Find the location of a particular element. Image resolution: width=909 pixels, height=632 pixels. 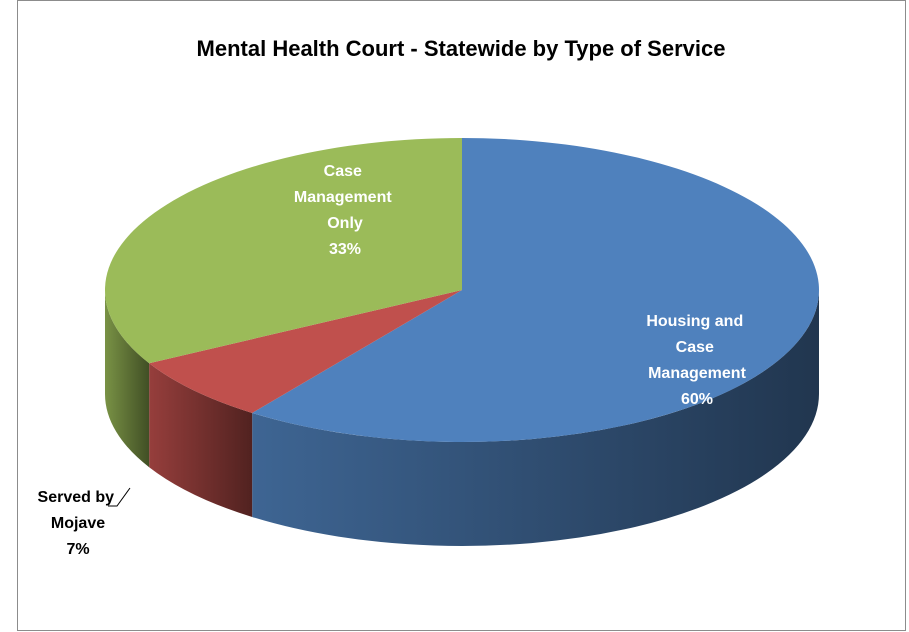

slice-label: Case Management Only is located at coordinates (345, 197).